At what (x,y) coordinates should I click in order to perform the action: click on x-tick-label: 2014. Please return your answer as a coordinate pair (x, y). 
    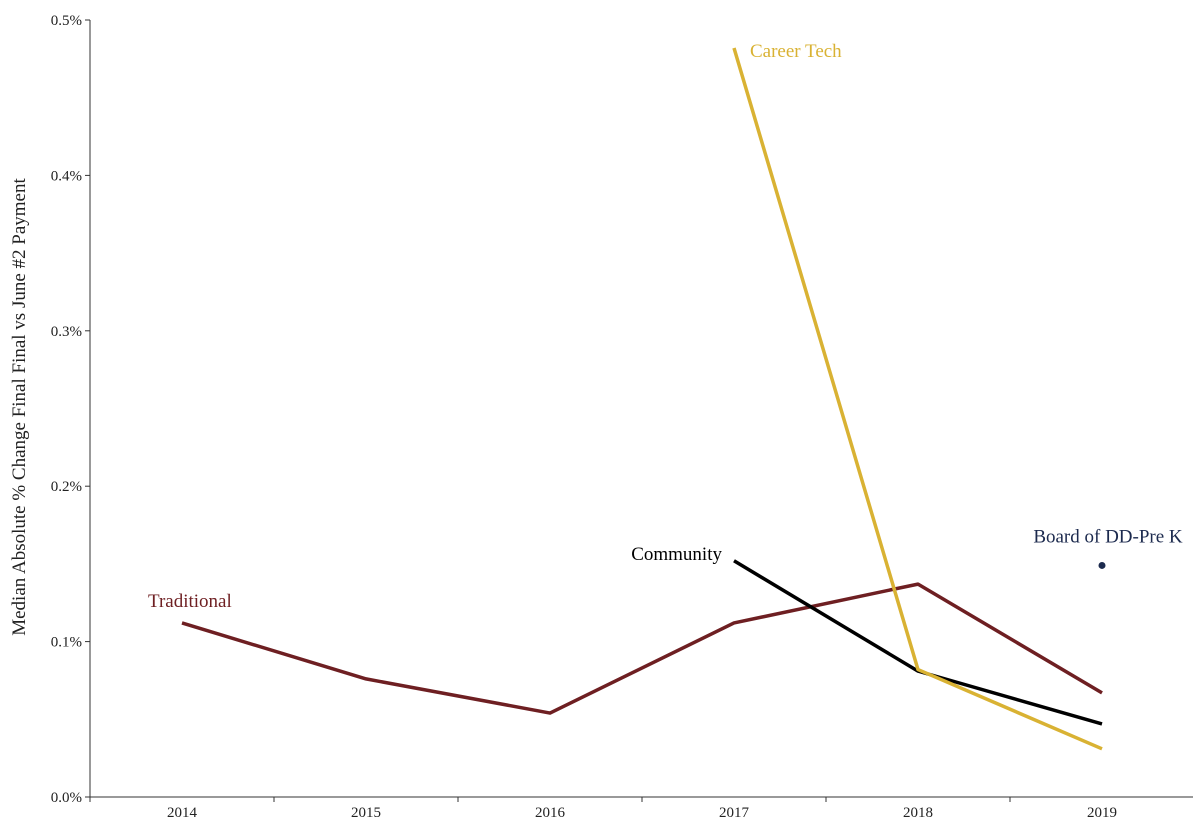
    Looking at the image, I should click on (182, 812).